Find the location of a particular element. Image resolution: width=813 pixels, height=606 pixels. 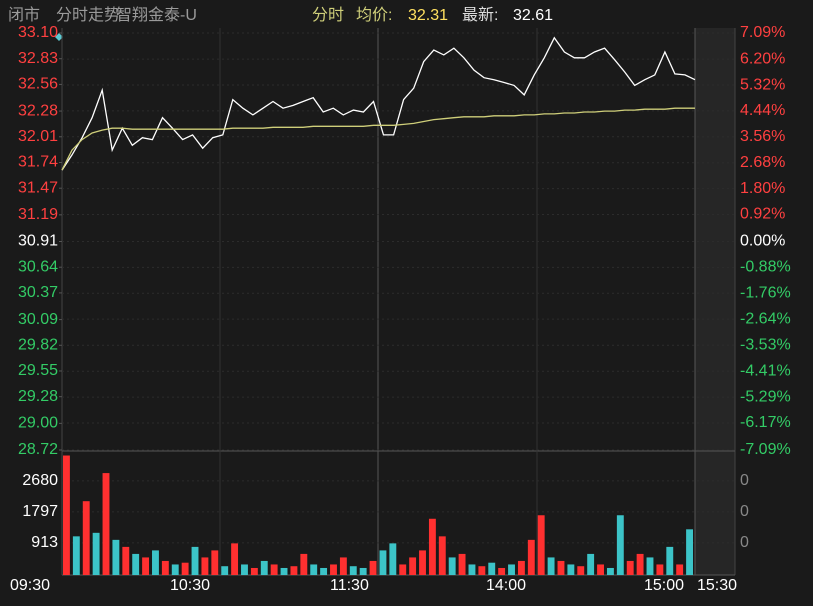

avg-value: 32.31 is located at coordinates (428, 15).